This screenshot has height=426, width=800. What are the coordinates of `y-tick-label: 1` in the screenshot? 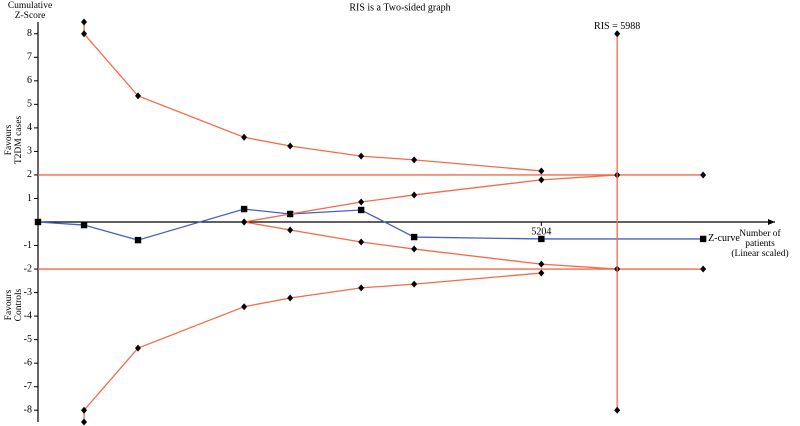 It's located at (29, 198).